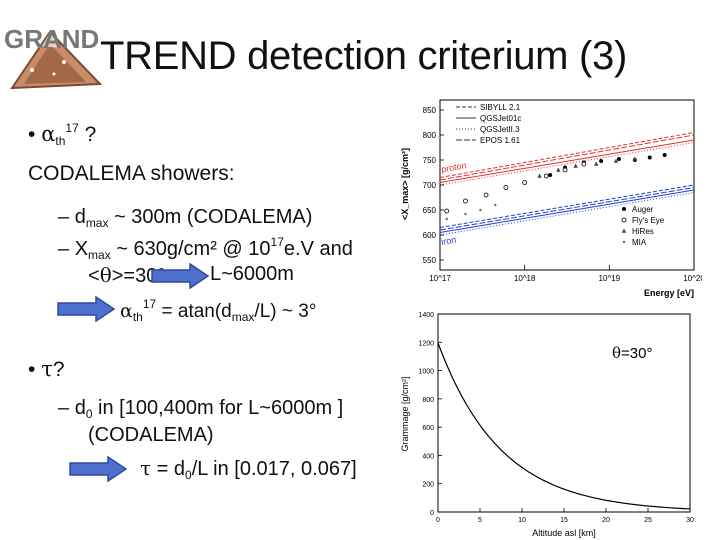  Describe the element at coordinates (525, 278) in the screenshot. I see `x-tick-label: 10^18` at that location.